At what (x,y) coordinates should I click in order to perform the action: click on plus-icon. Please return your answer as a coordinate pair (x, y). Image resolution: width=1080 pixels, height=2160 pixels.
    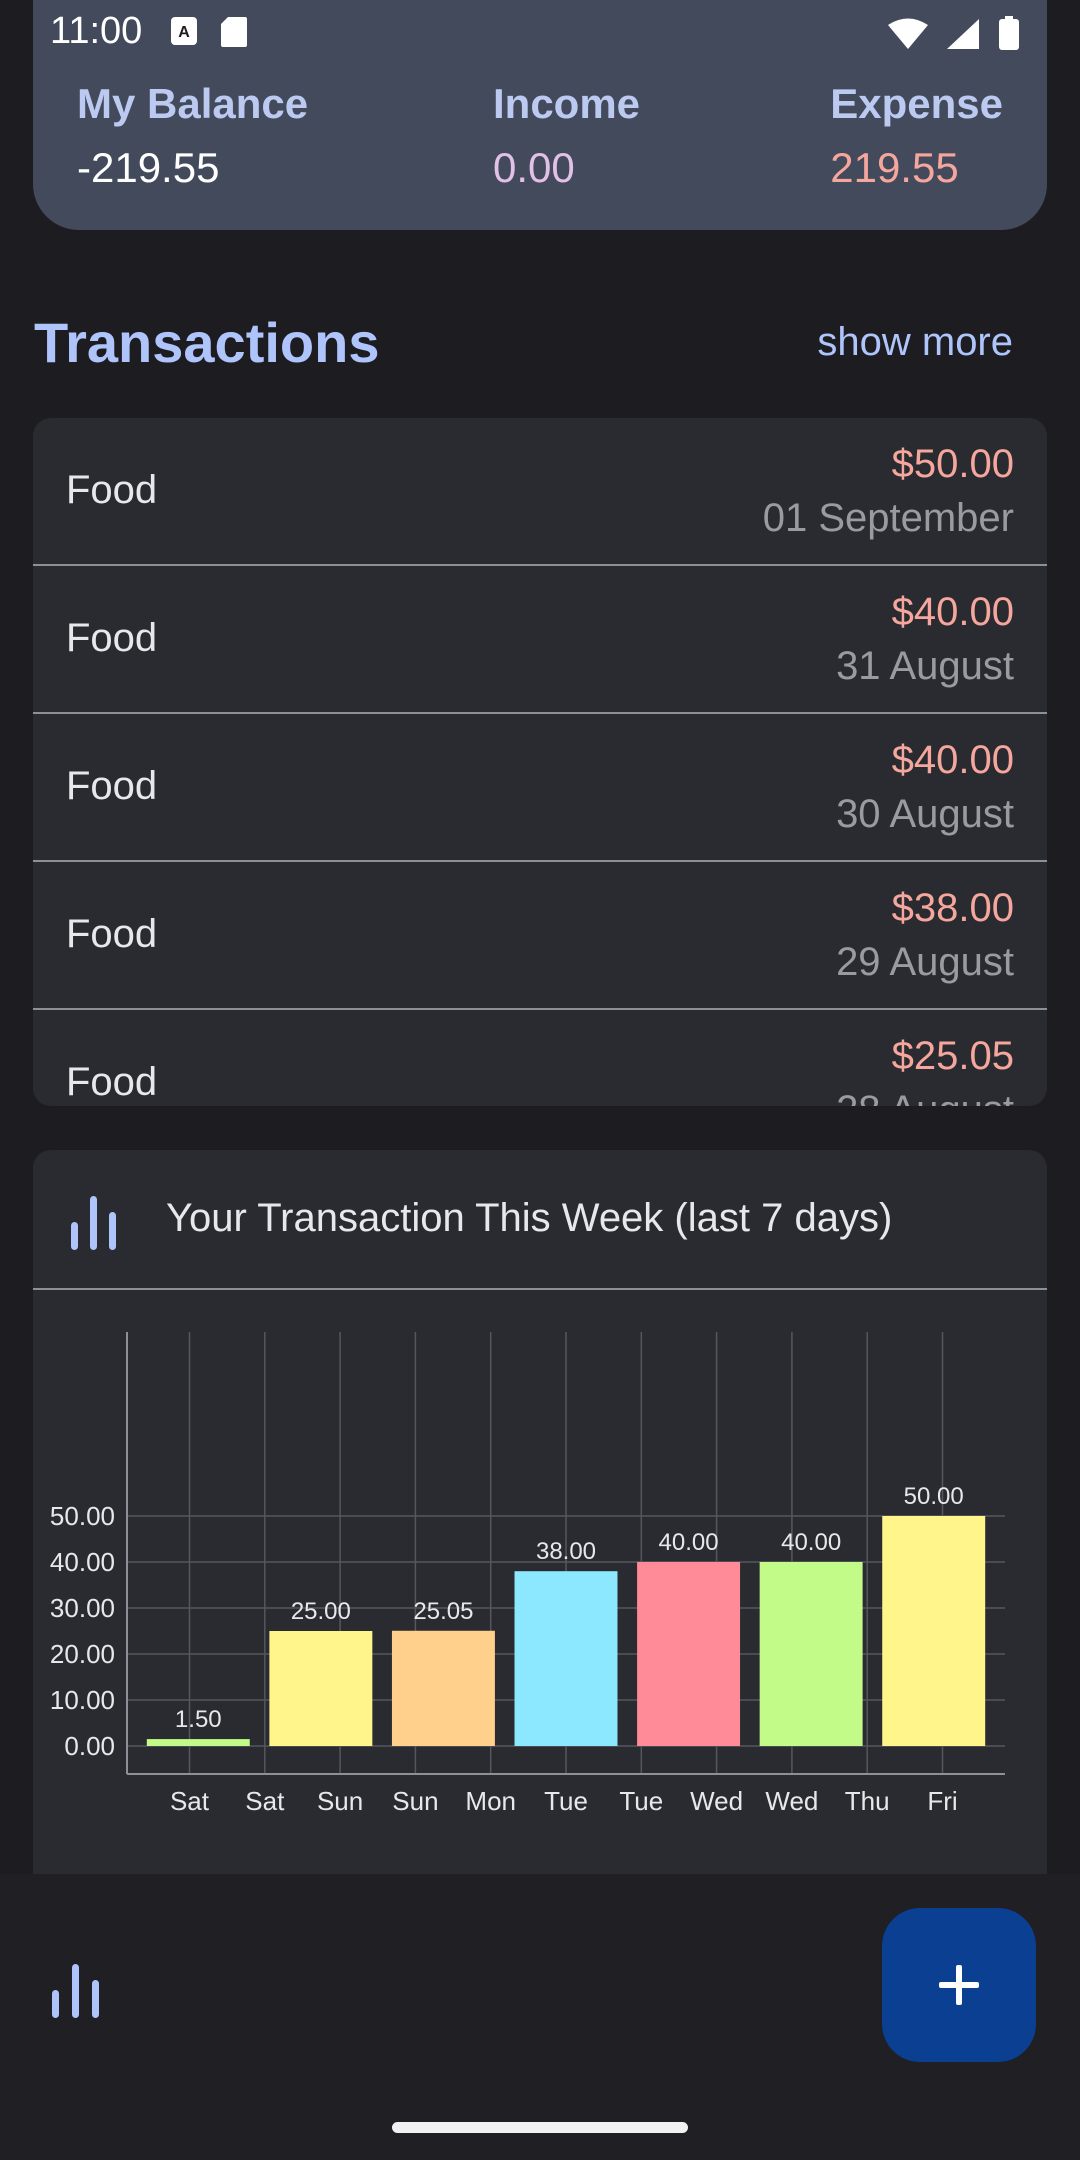
    Looking at the image, I should click on (959, 1985).